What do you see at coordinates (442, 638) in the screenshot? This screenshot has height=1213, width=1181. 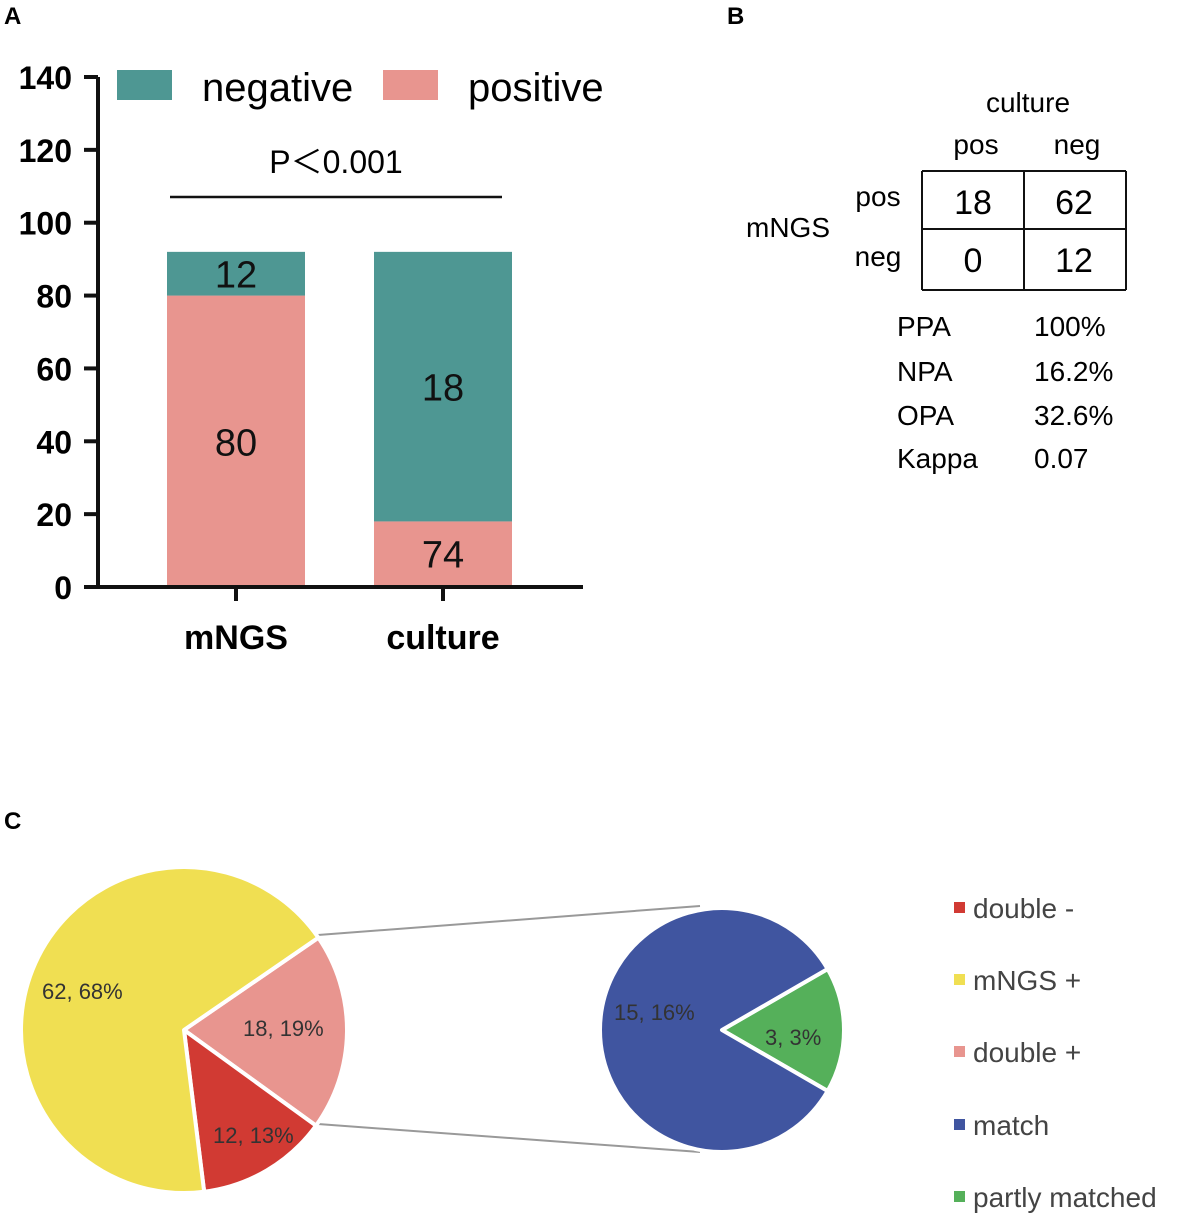 I see `x-tick-label: culture` at bounding box center [442, 638].